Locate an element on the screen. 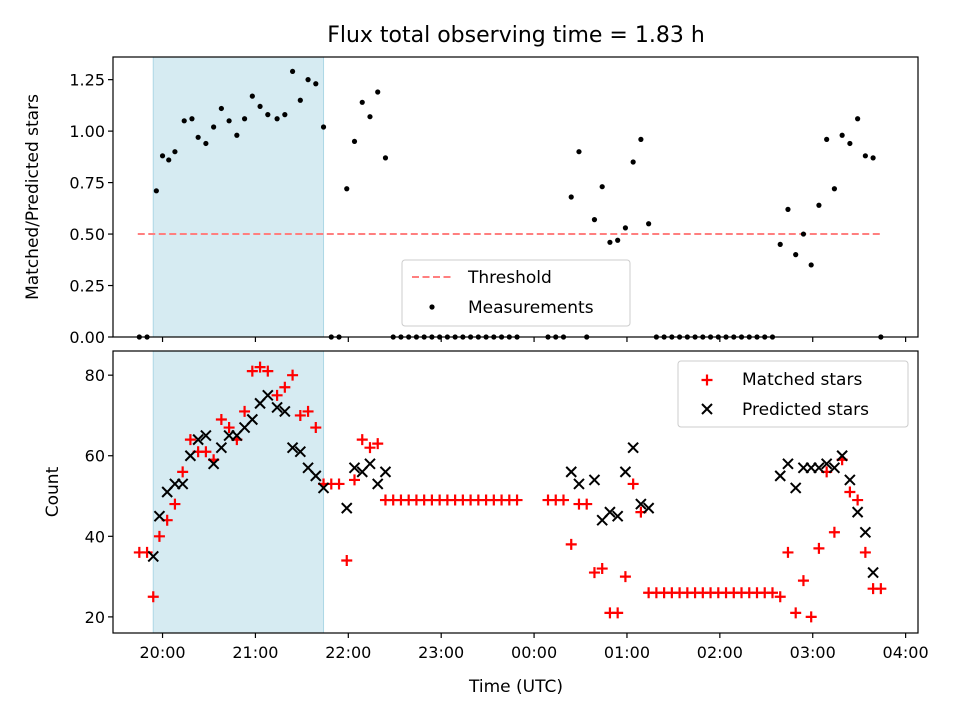  y-tick-label: 0.00 is located at coordinates (87, 337).